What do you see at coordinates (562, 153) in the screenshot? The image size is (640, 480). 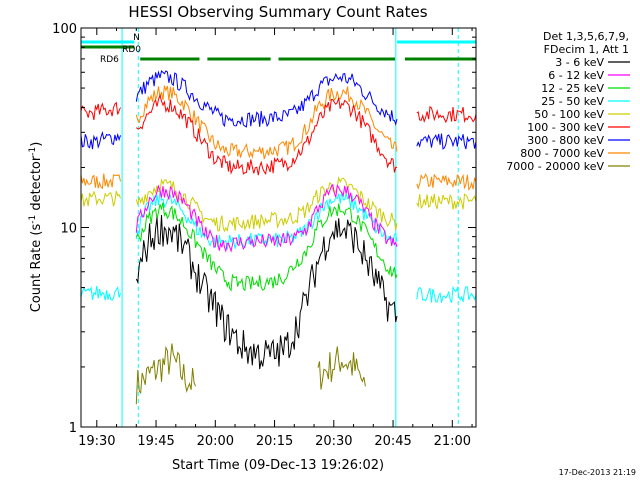 I see `legend-label-800-7000-kev: 800 - 7000 keV` at bounding box center [562, 153].